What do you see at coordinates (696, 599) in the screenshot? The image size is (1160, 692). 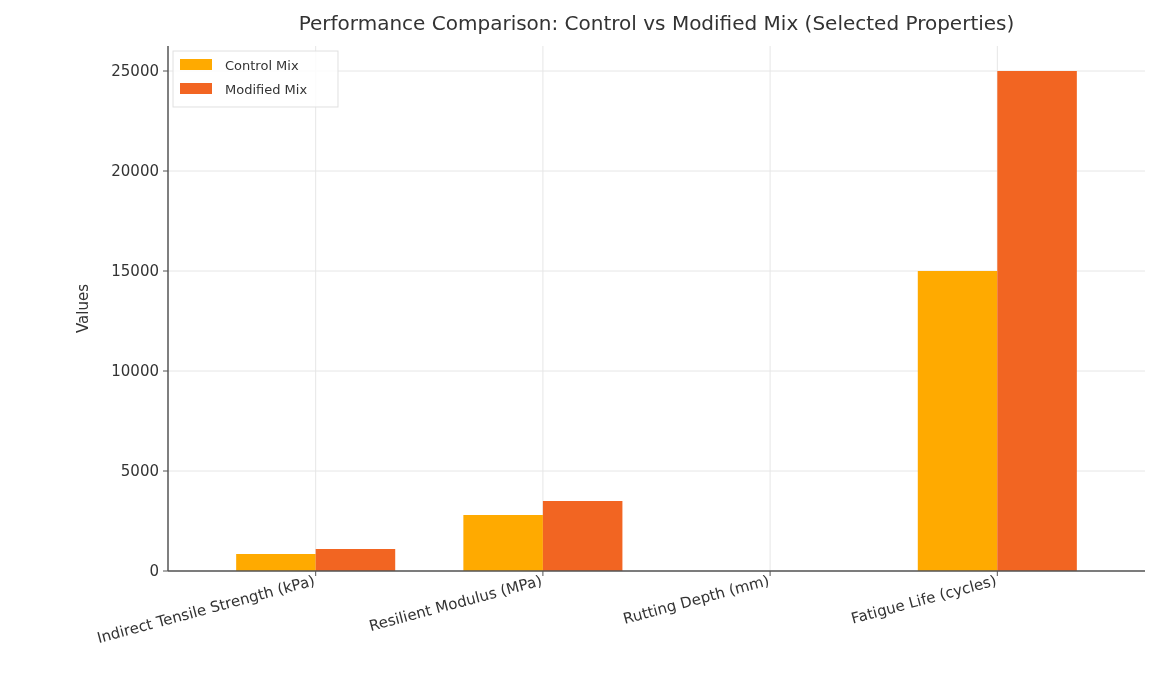 I see `x-tick-label: Rutting Depth (mm)` at bounding box center [696, 599].